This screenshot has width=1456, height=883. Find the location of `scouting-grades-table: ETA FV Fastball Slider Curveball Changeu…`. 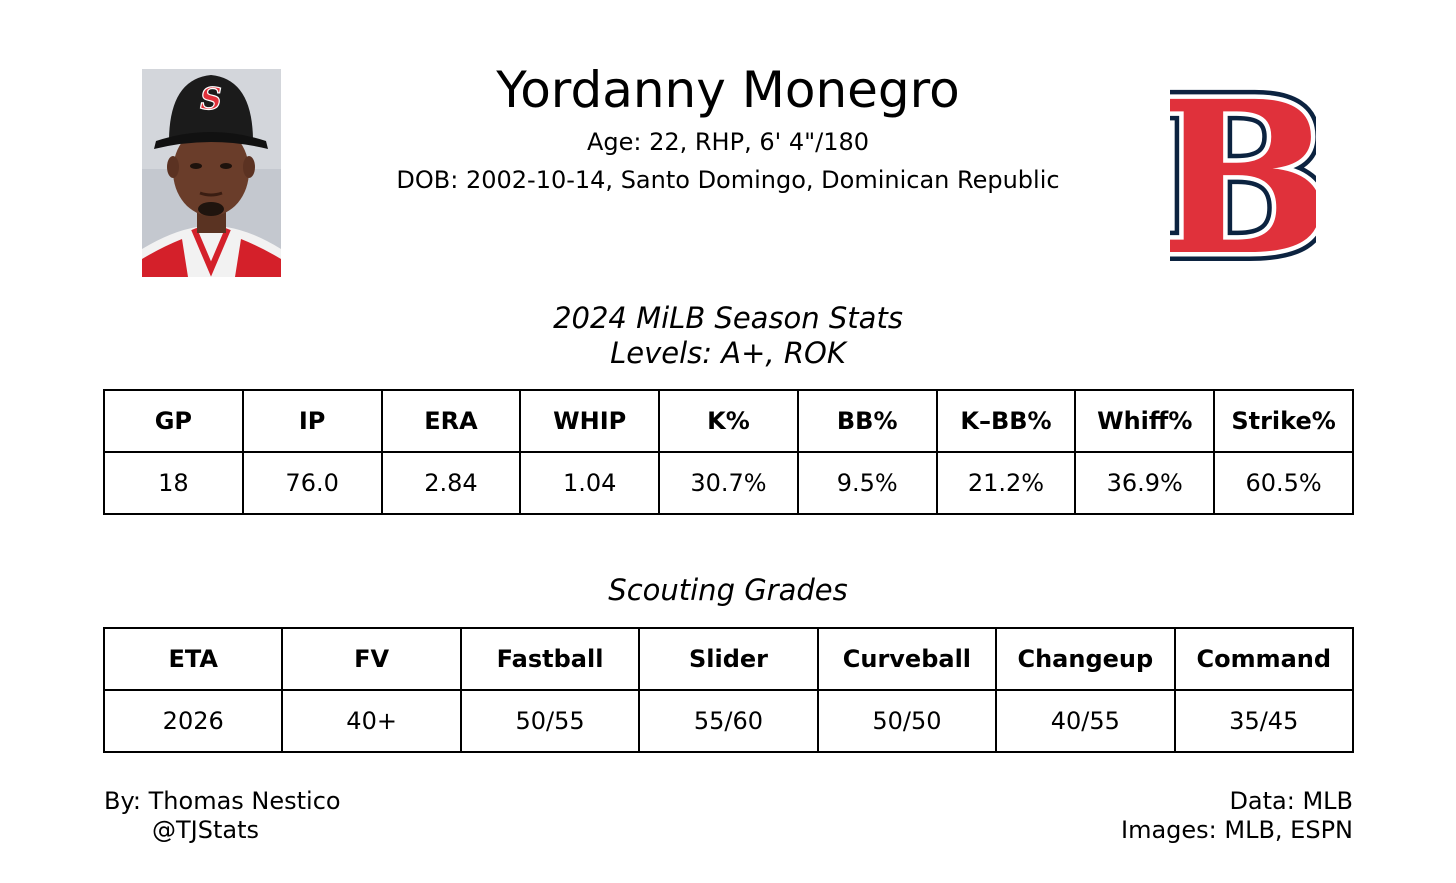

scouting-grades-table: ETA FV Fastball Slider Curveball Changeu… is located at coordinates (728, 690).